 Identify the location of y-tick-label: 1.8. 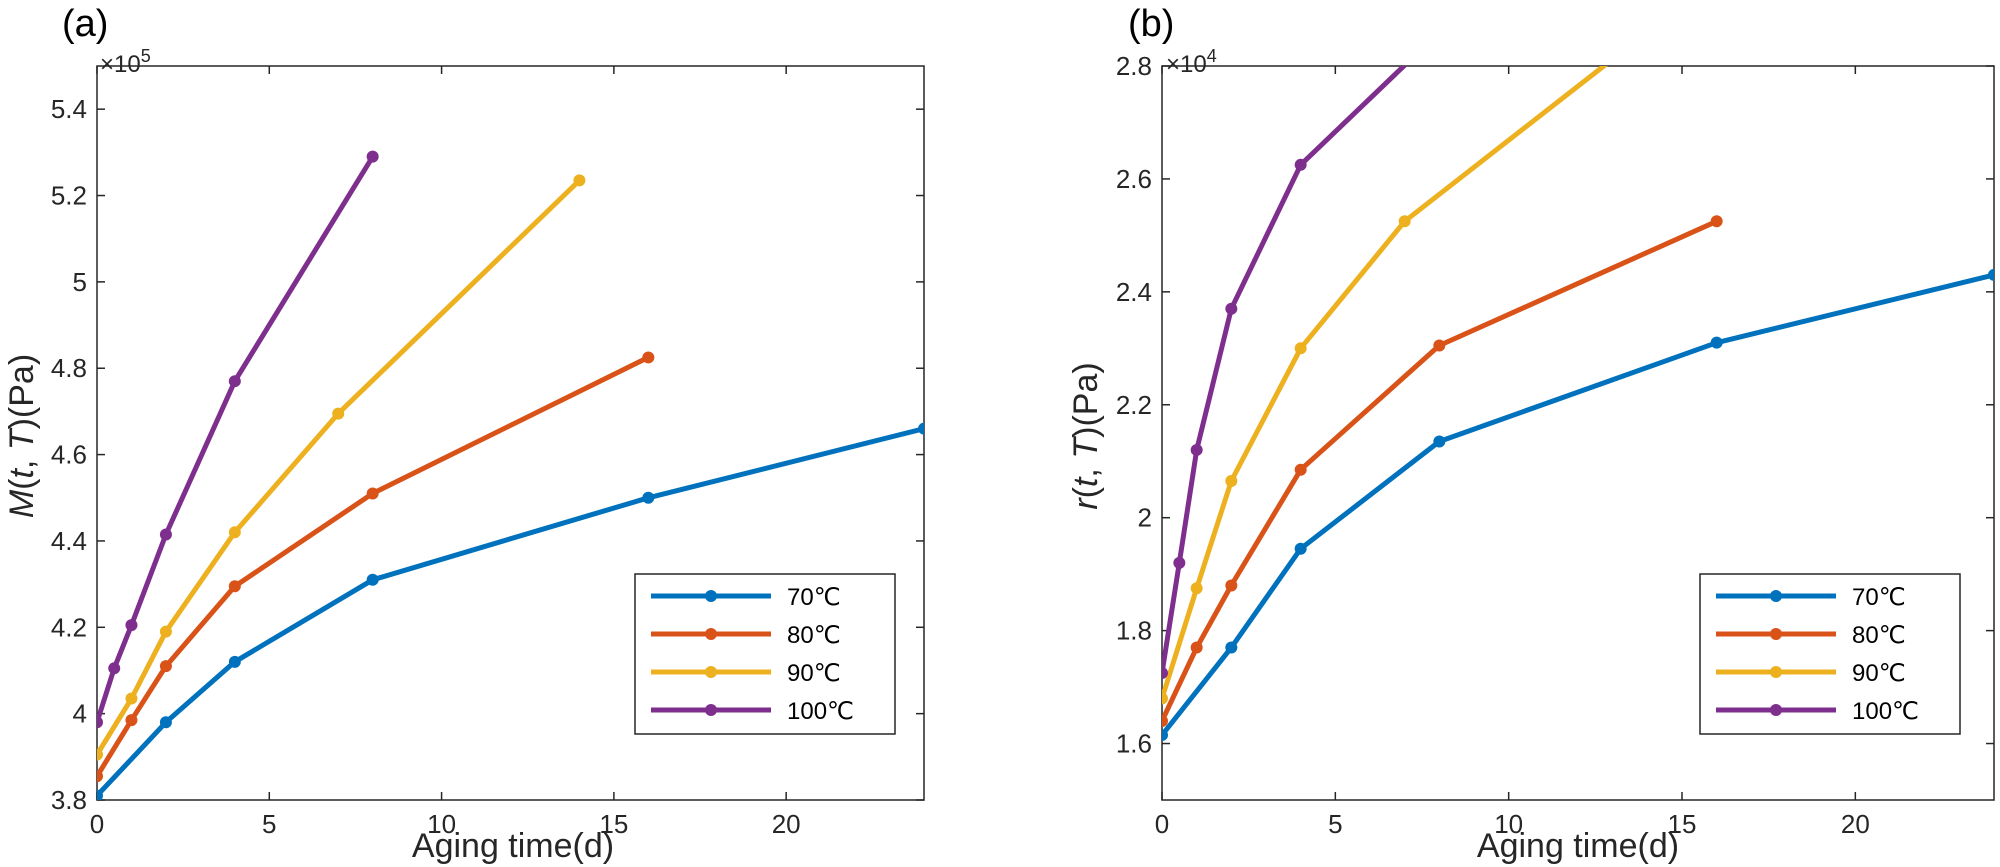
(1134, 631).